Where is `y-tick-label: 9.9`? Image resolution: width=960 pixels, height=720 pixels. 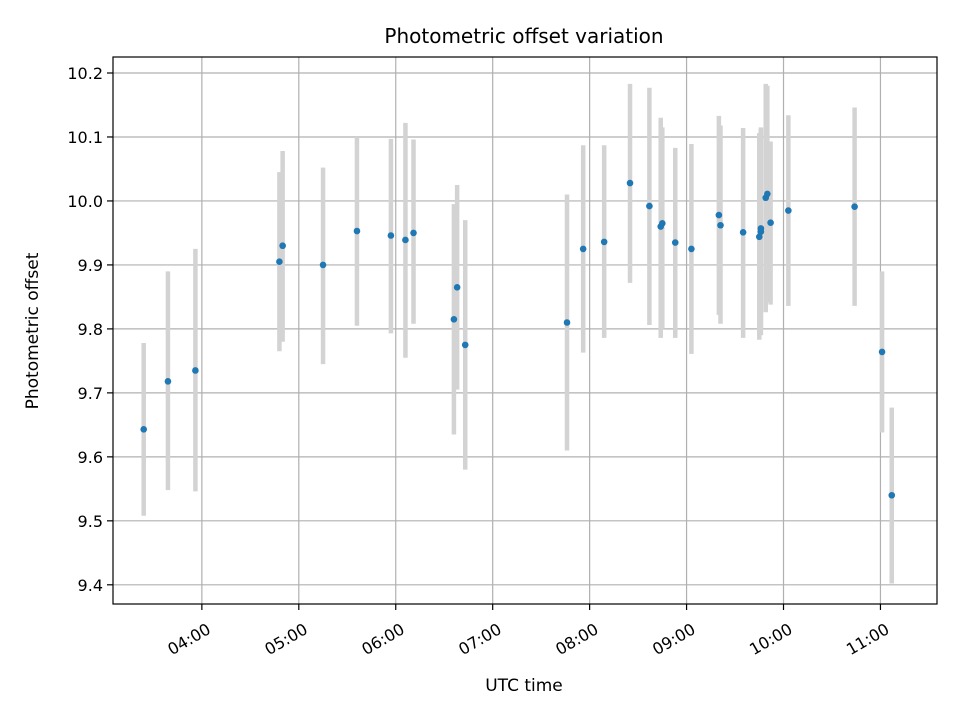
y-tick-label: 9.9 is located at coordinates (90, 265).